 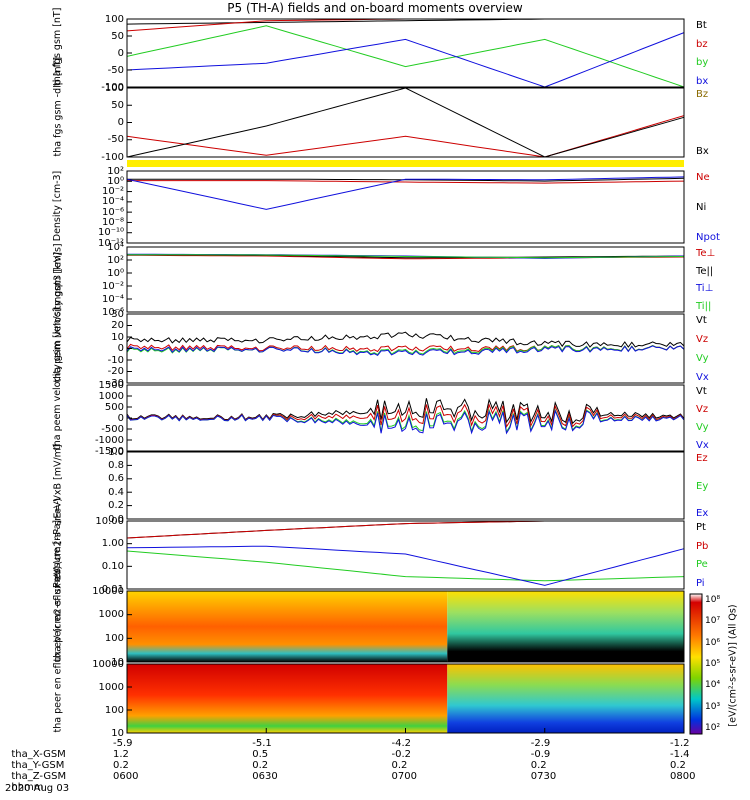 I want to click on ytick-label: -1500, so click(x=109, y=451).